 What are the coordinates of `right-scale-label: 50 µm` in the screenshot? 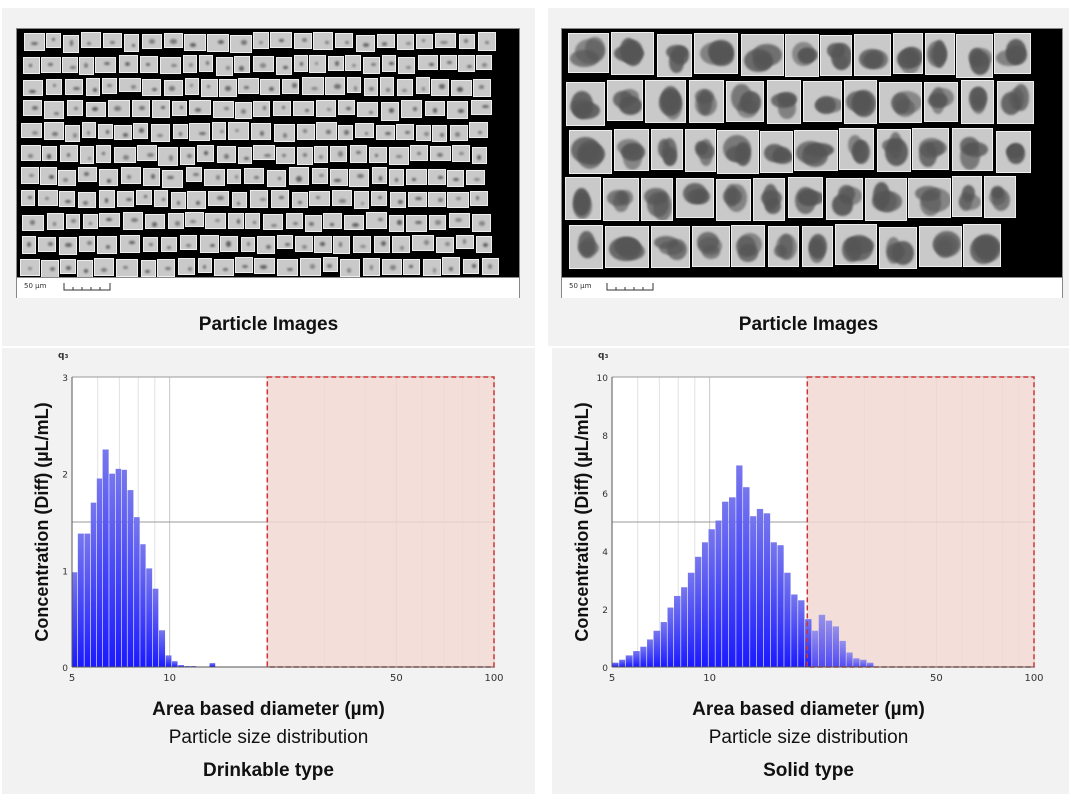 It's located at (580, 286).